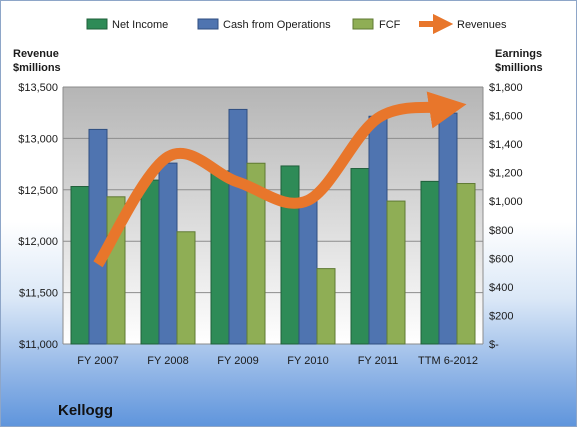 The image size is (577, 428). I want to click on x-tick-label: FY 2011, so click(378, 361).